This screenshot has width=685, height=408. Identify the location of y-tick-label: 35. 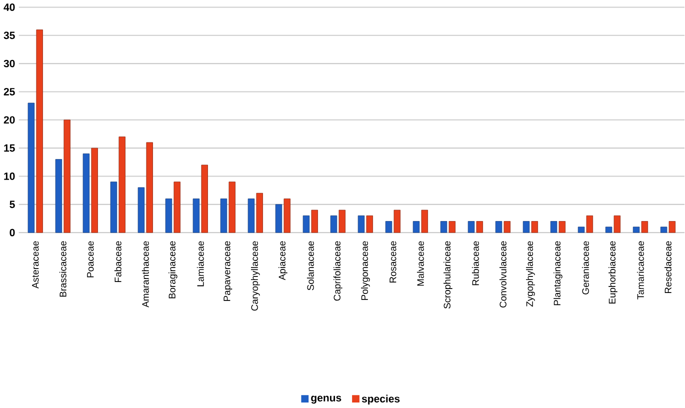
(9, 36).